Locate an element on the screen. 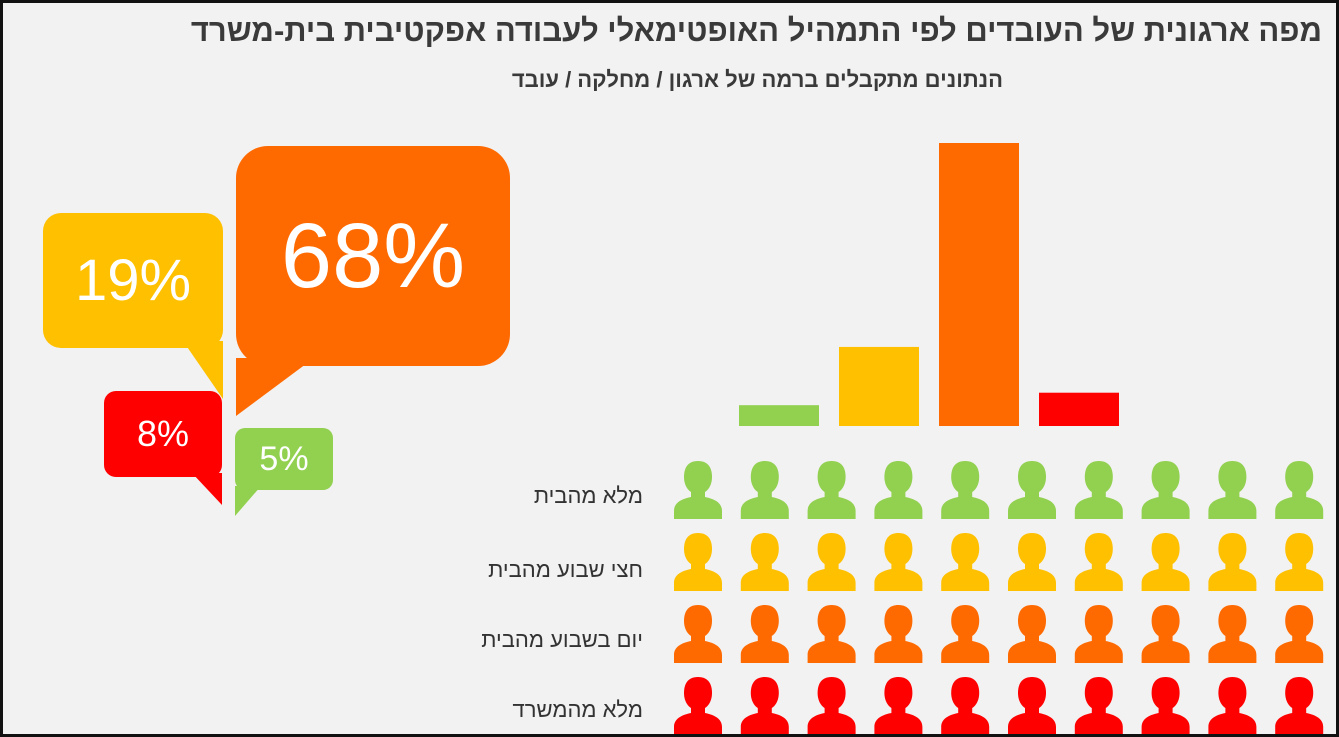 This screenshot has height=737, width=1339. callout-half-week-home-value: 19% is located at coordinates (133, 280).